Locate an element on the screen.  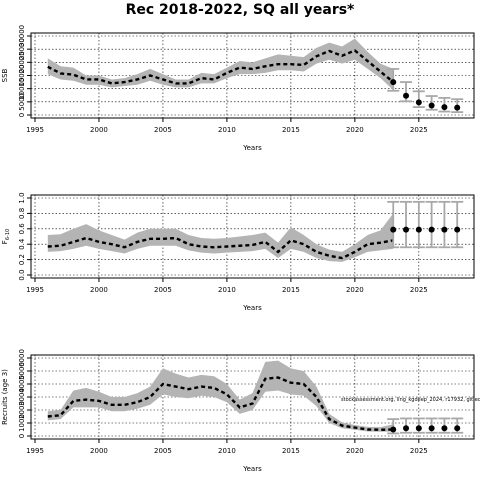
y-tick-label: 10000 is located at coordinates (22, 89).